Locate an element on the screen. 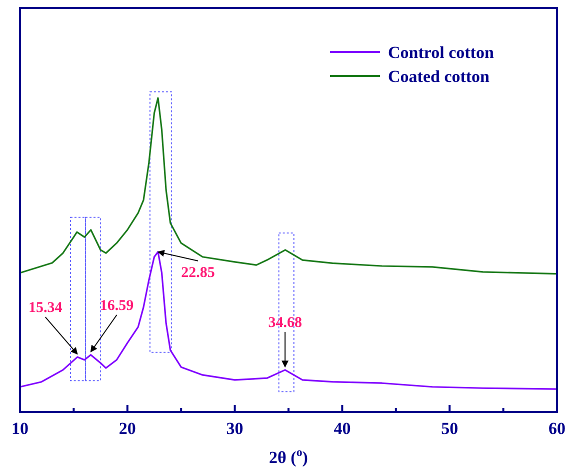 The width and height of the screenshot is (580, 475). x-tick-label: 10 is located at coordinates (20, 428).